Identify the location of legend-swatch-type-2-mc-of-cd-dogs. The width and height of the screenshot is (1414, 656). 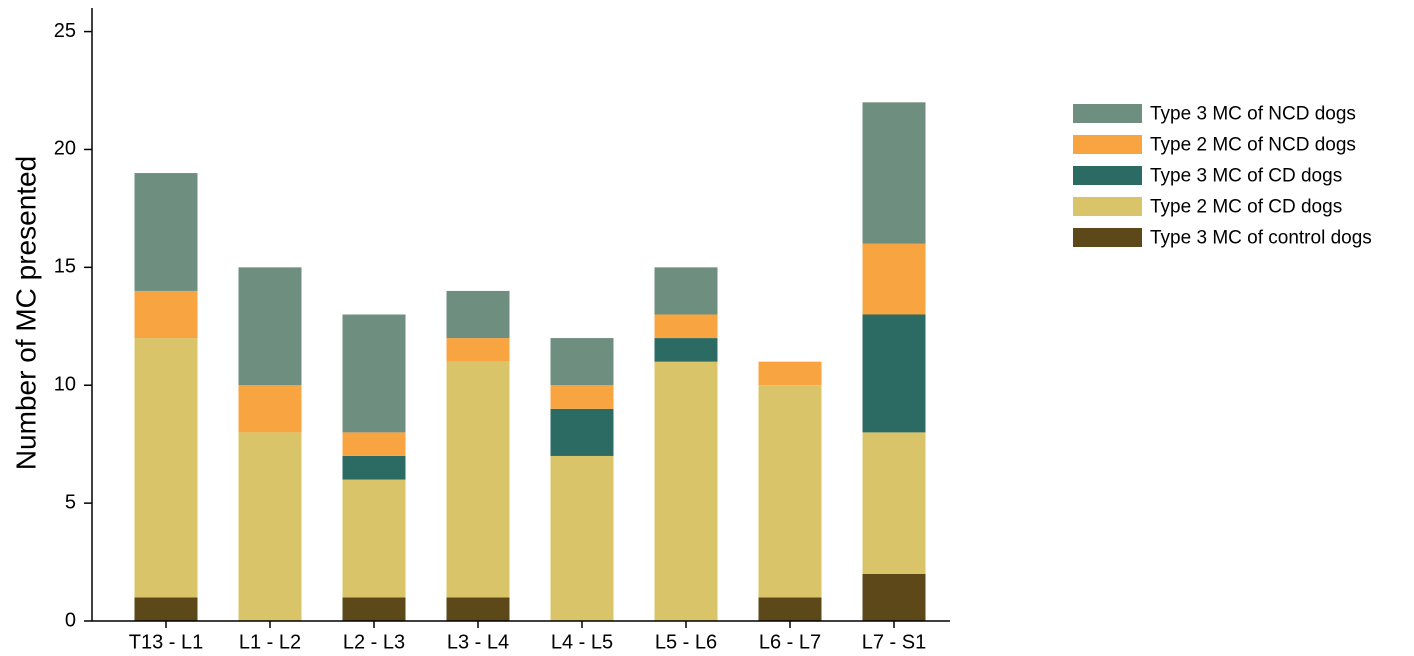
(1107, 206).